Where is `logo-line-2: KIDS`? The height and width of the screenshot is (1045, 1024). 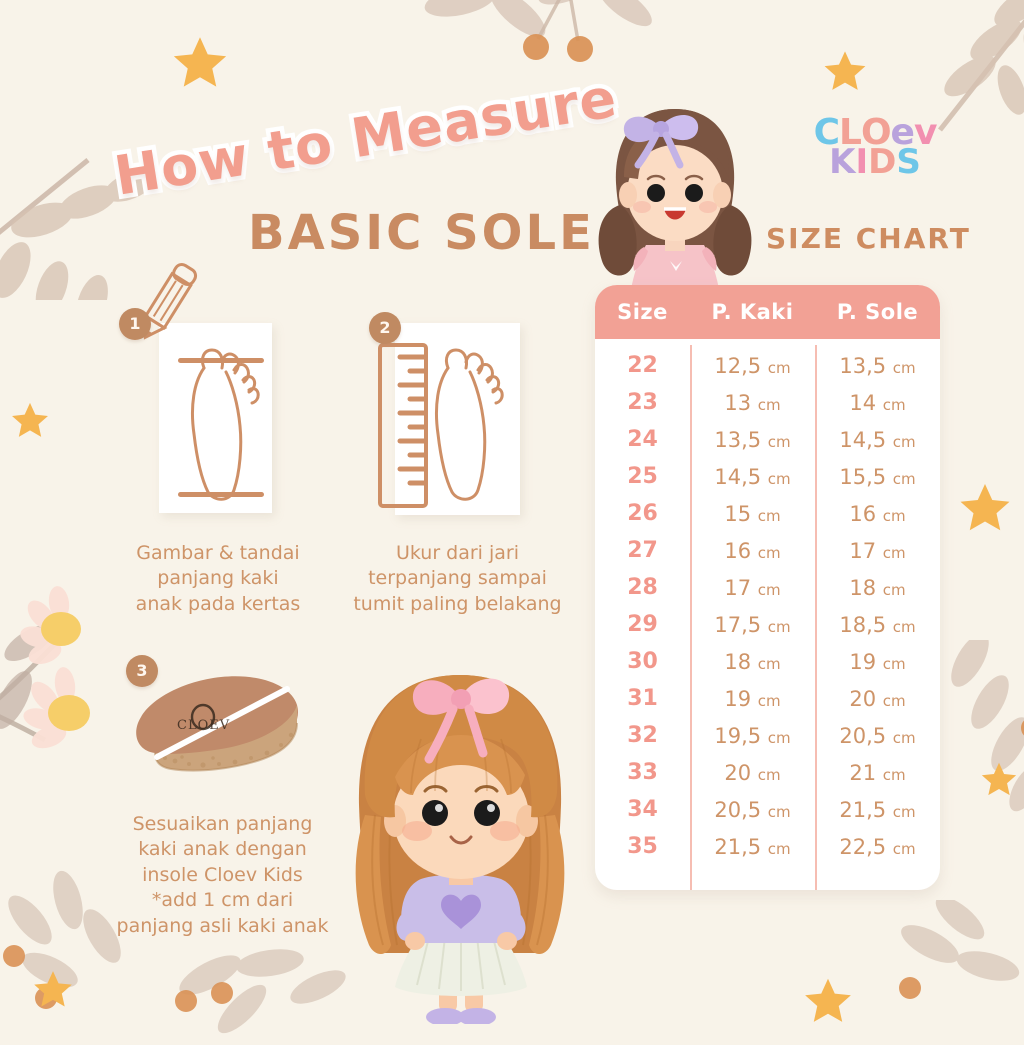
logo-line-2: KIDS is located at coordinates (875, 162).